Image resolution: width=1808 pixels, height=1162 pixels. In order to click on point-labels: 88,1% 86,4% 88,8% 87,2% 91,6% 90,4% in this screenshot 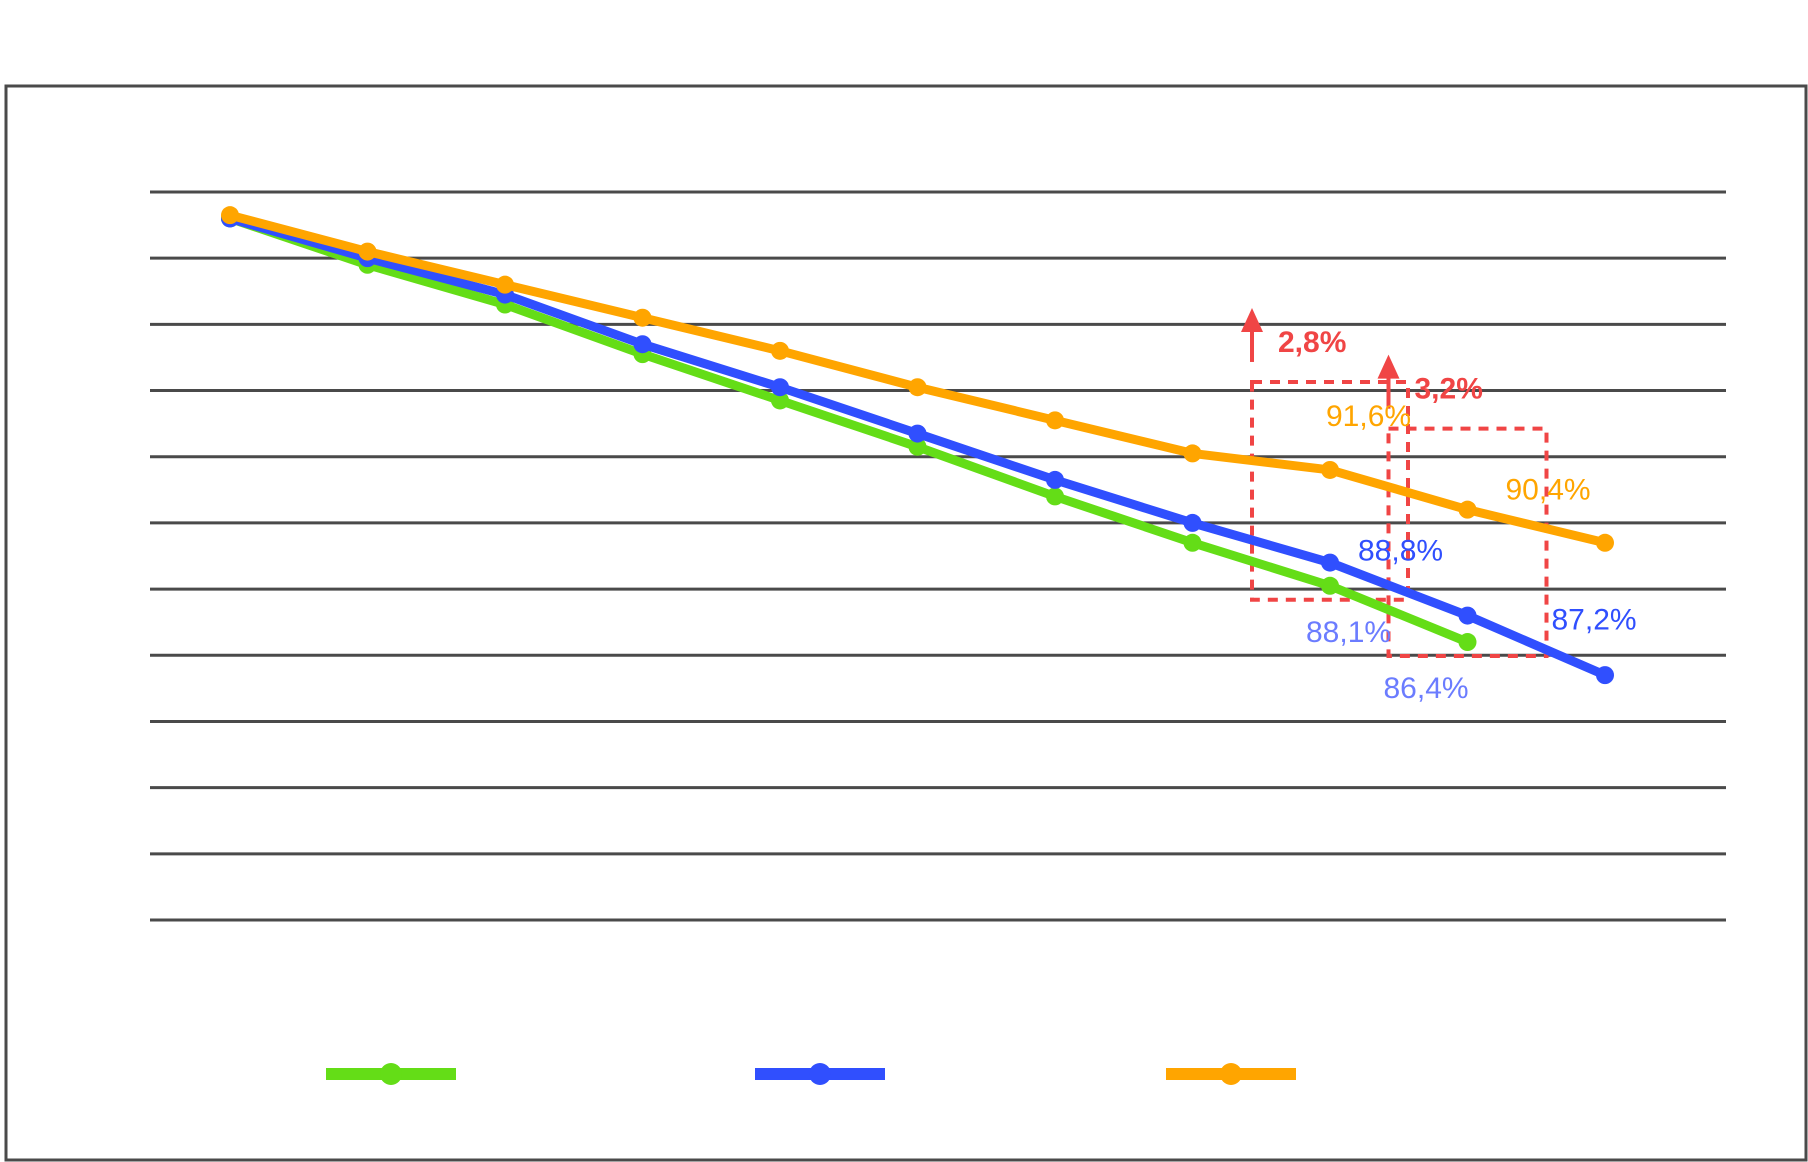, I will do `click(1471, 552)`.